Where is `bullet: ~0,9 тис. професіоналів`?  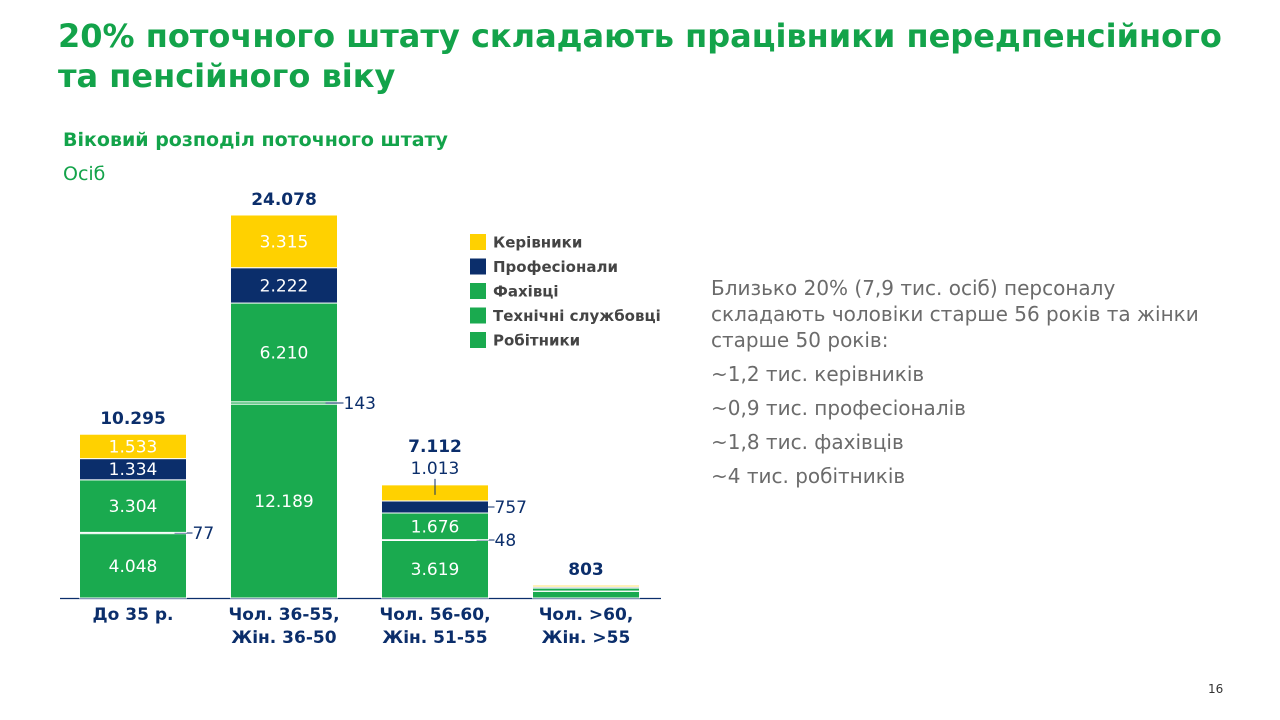 bullet: ~0,9 тис. професіоналів is located at coordinates (838, 408).